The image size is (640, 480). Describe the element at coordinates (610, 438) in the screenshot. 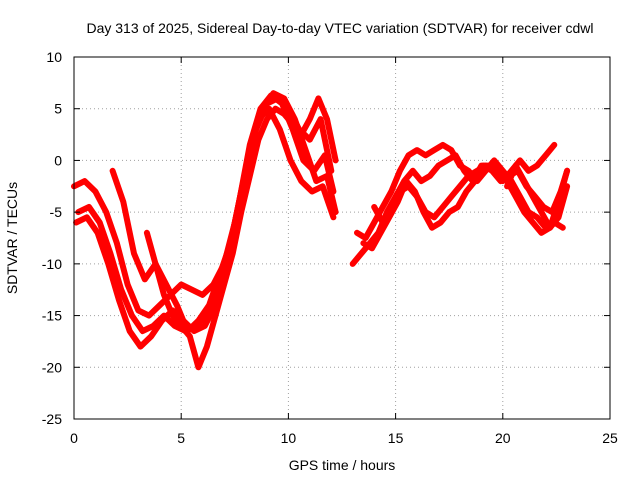

I see `x-tick-label: 25` at that location.